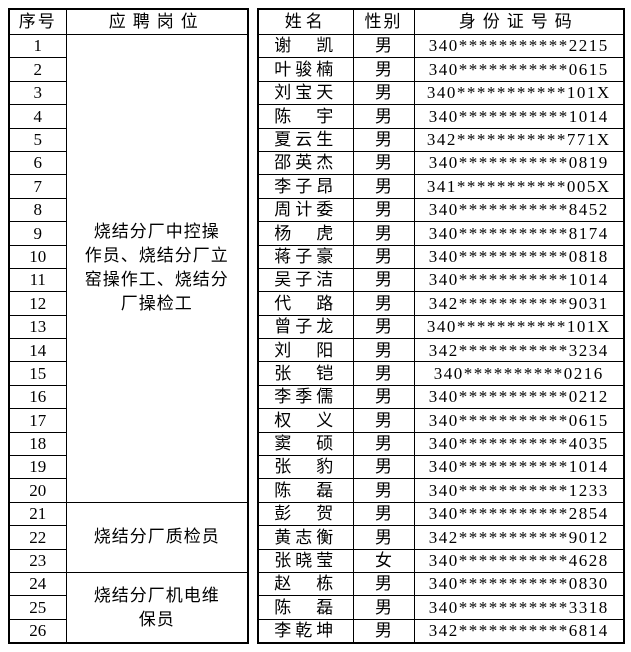 Image resolution: width=631 pixels, height=652 pixels. Describe the element at coordinates (37, 210) in the screenshot. I see `serial-cell: 8` at that location.